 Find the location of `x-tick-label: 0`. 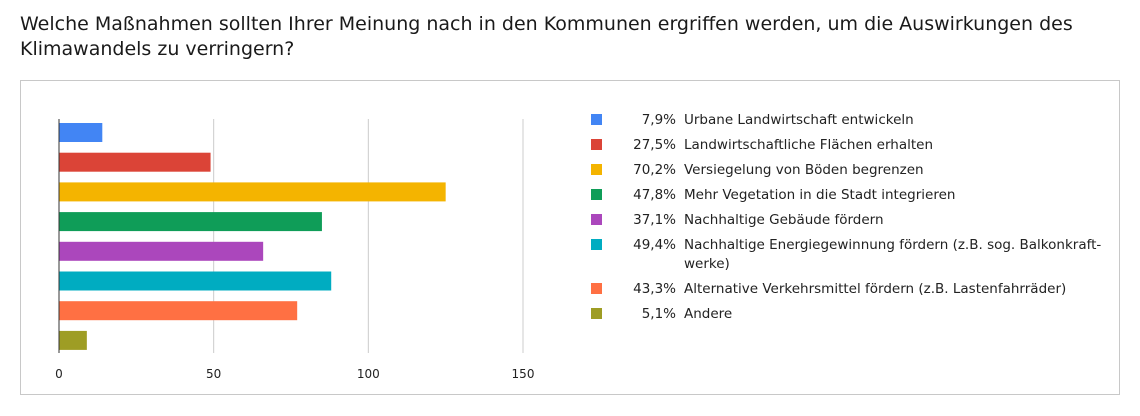

x-tick-label: 0 is located at coordinates (59, 374).